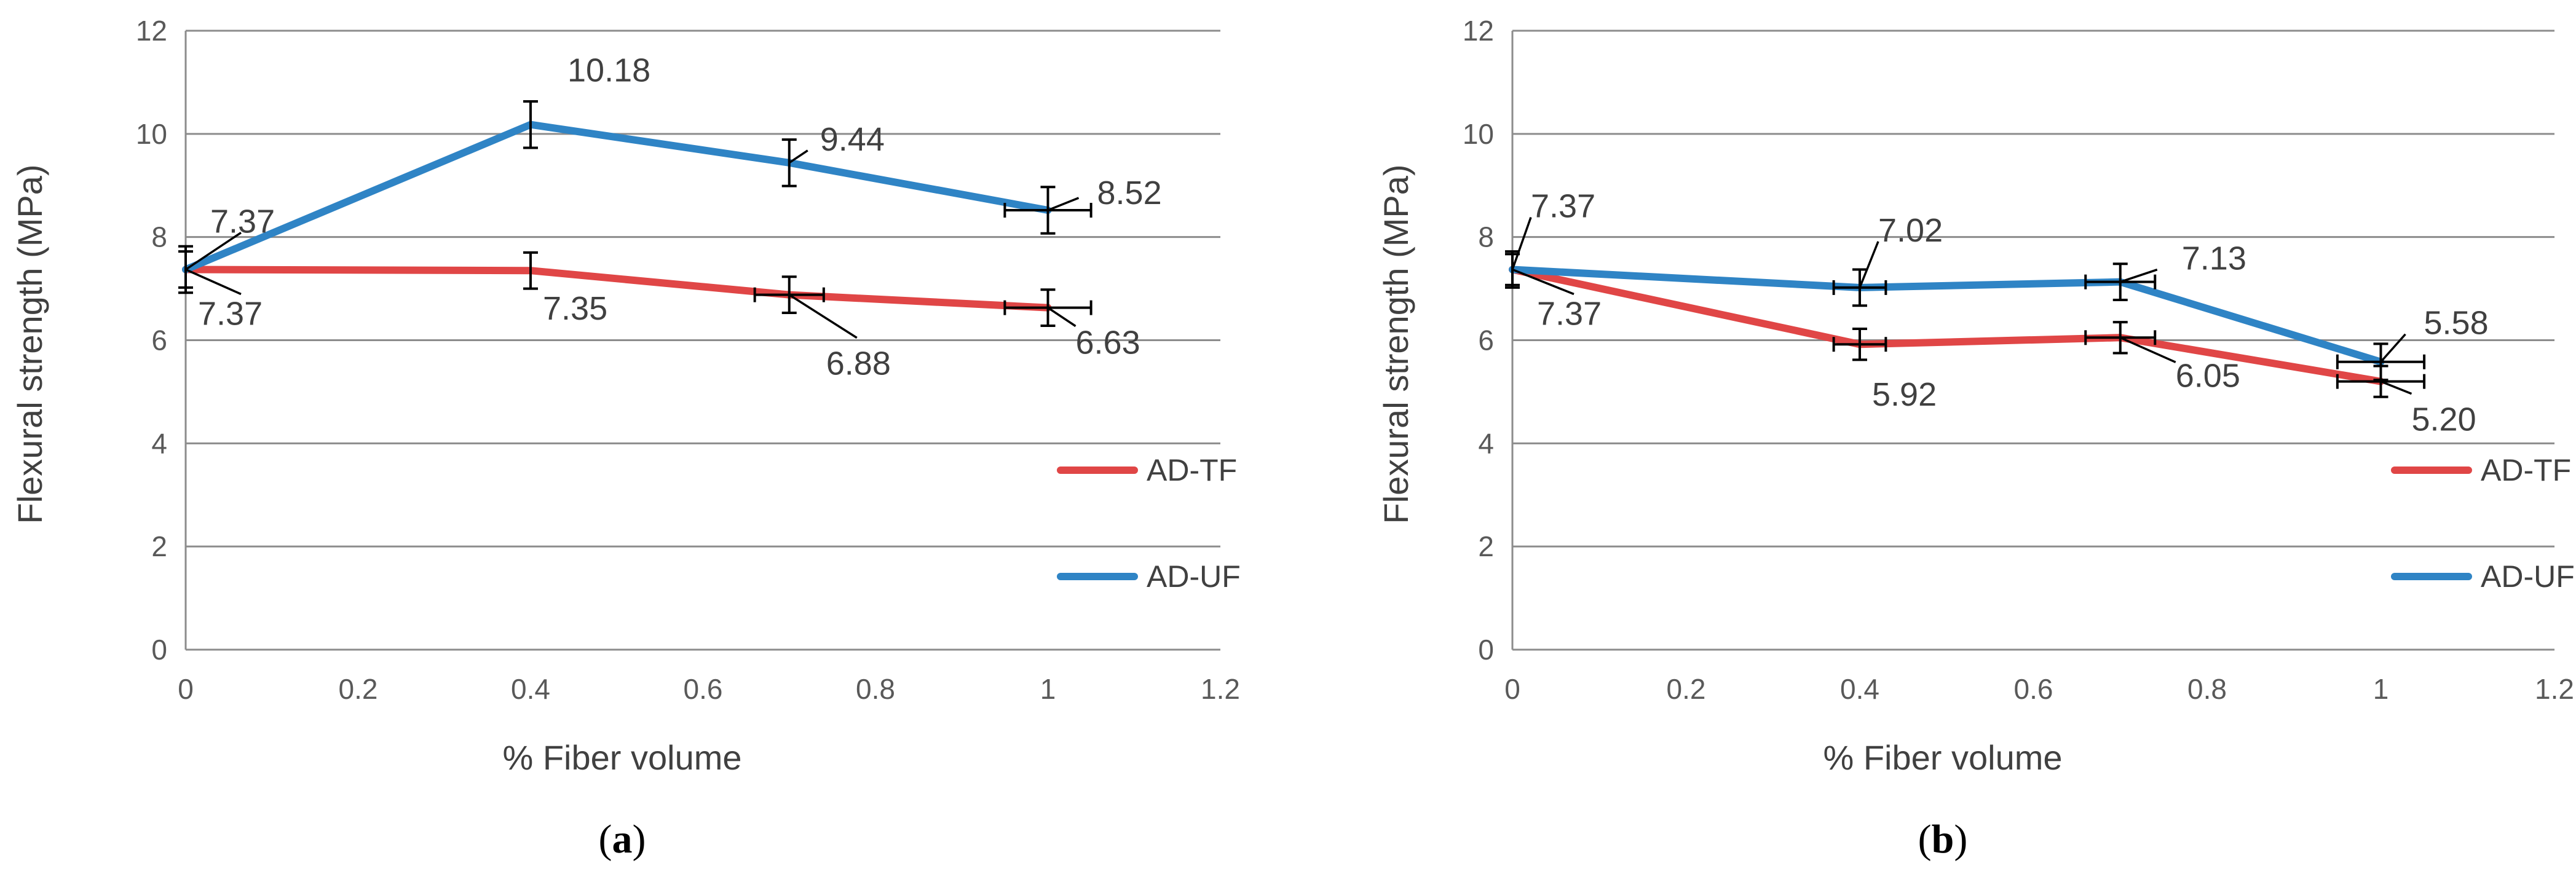  What do you see at coordinates (159, 546) in the screenshot?
I see `chart-a-y-tick-label: 2` at bounding box center [159, 546].